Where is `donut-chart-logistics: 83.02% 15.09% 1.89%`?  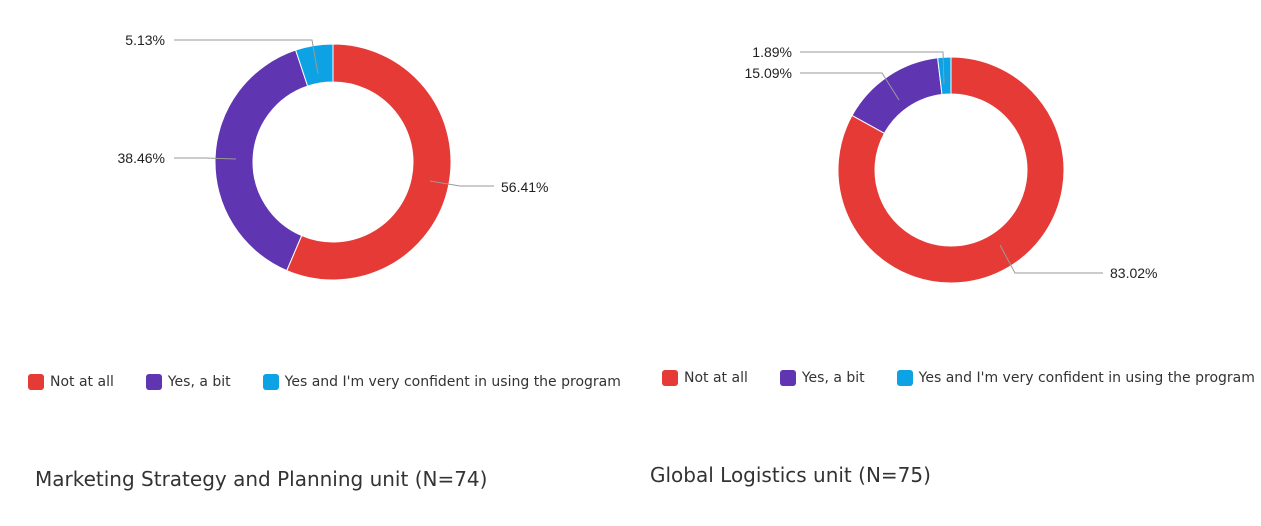 donut-chart-logistics: 83.02% 15.09% 1.89% is located at coordinates (951, 164).